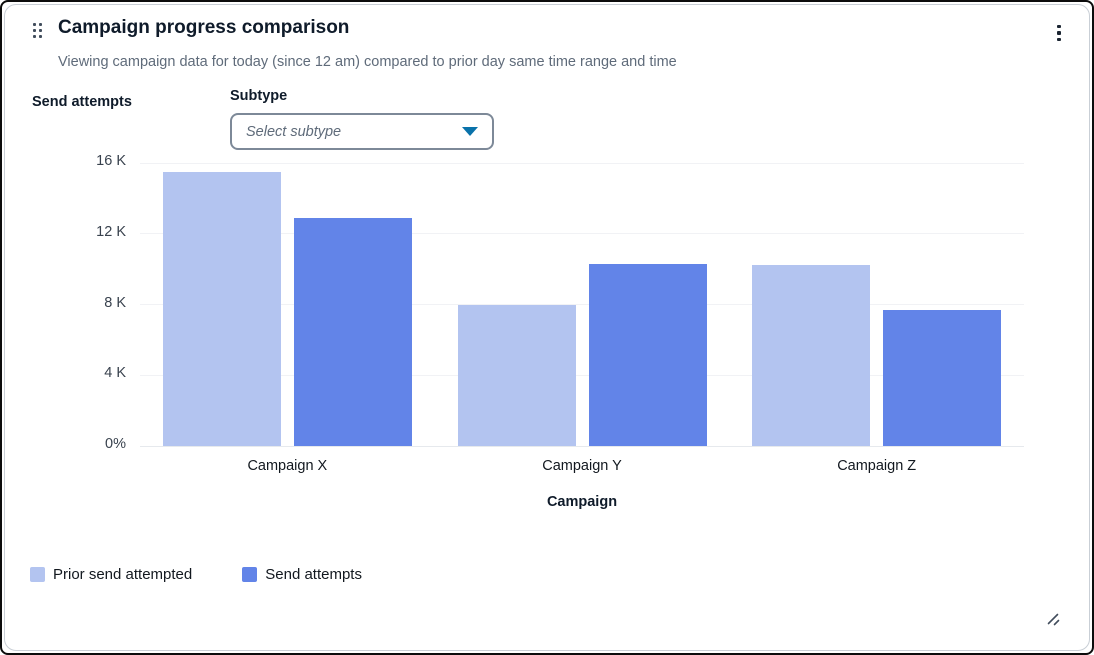 The height and width of the screenshot is (655, 1094). What do you see at coordinates (82, 102) in the screenshot?
I see `y-axis-title: Send attempts` at bounding box center [82, 102].